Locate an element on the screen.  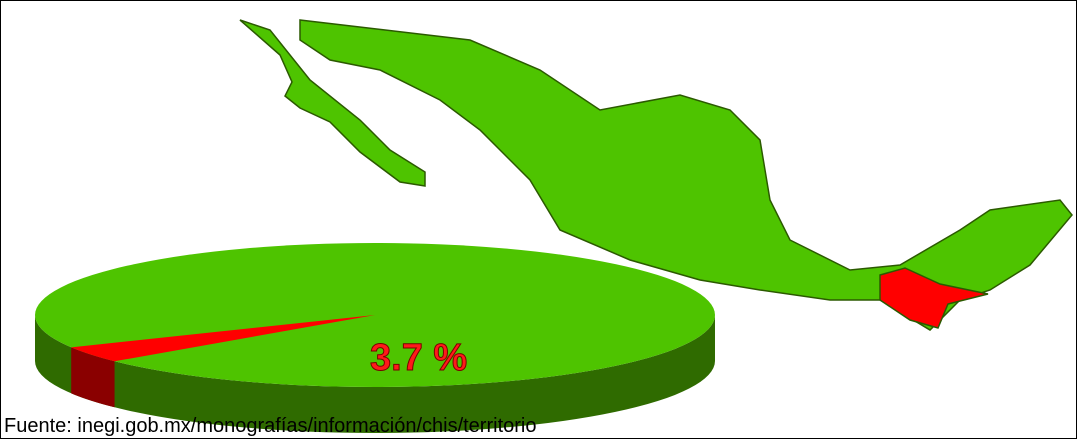
pie-slice-top is located at coordinates (223, 338).